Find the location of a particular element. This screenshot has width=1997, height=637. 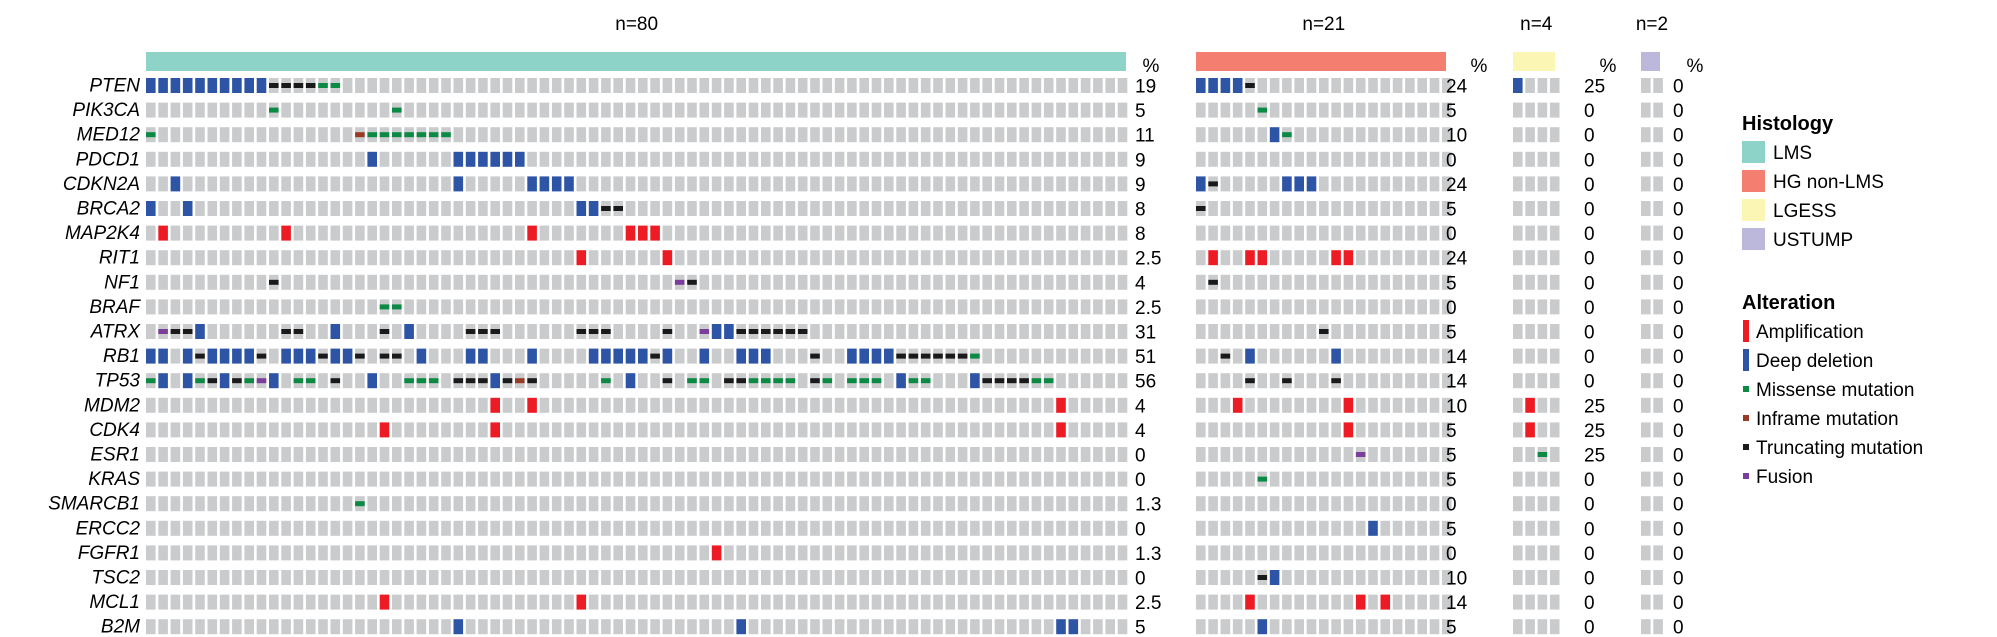

percent-value: 5 is located at coordinates (1140, 627).